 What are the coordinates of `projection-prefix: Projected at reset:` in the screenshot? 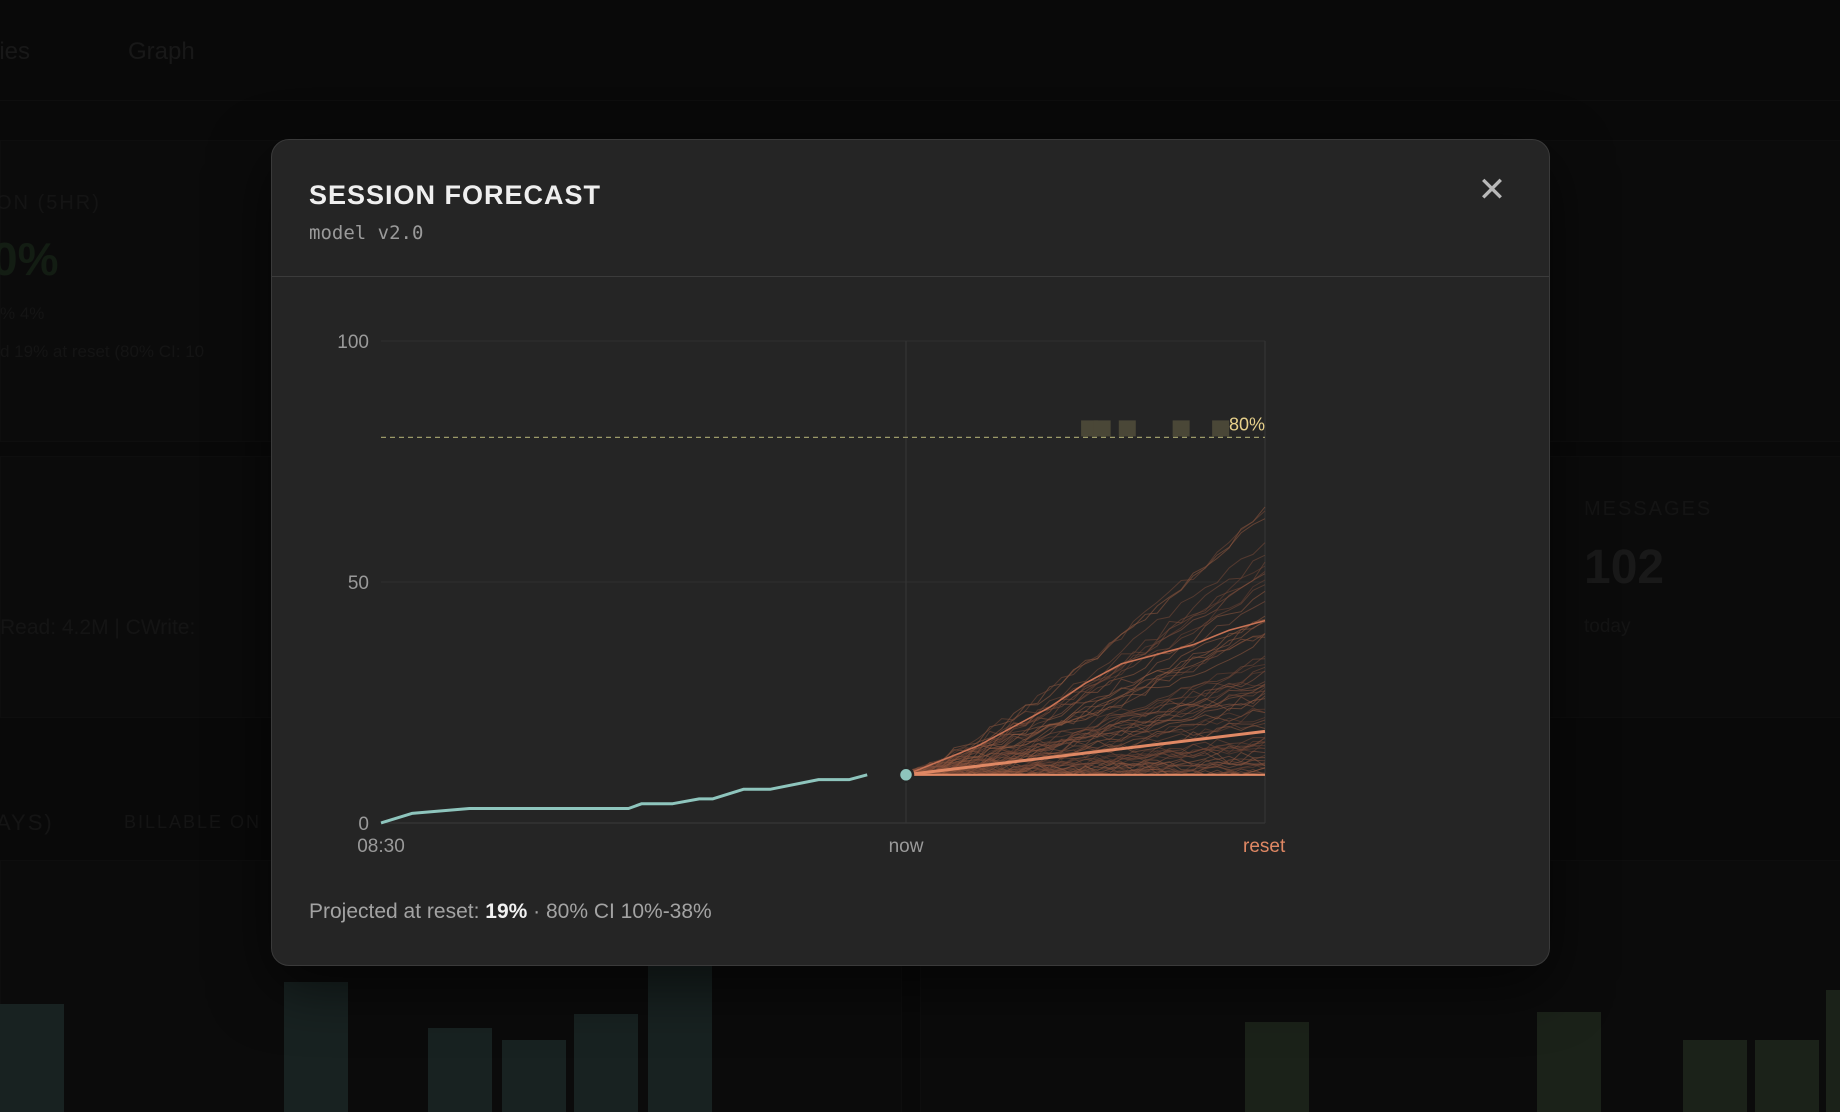 It's located at (397, 911).